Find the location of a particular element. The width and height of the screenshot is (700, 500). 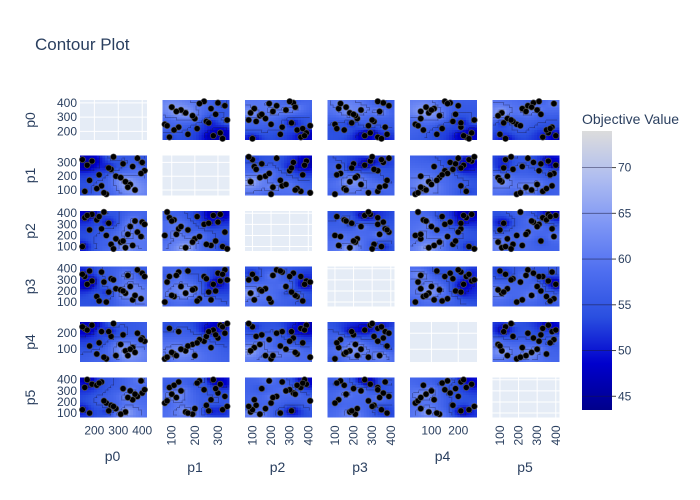

colorbar-tick-label: 60 is located at coordinates (625, 259).